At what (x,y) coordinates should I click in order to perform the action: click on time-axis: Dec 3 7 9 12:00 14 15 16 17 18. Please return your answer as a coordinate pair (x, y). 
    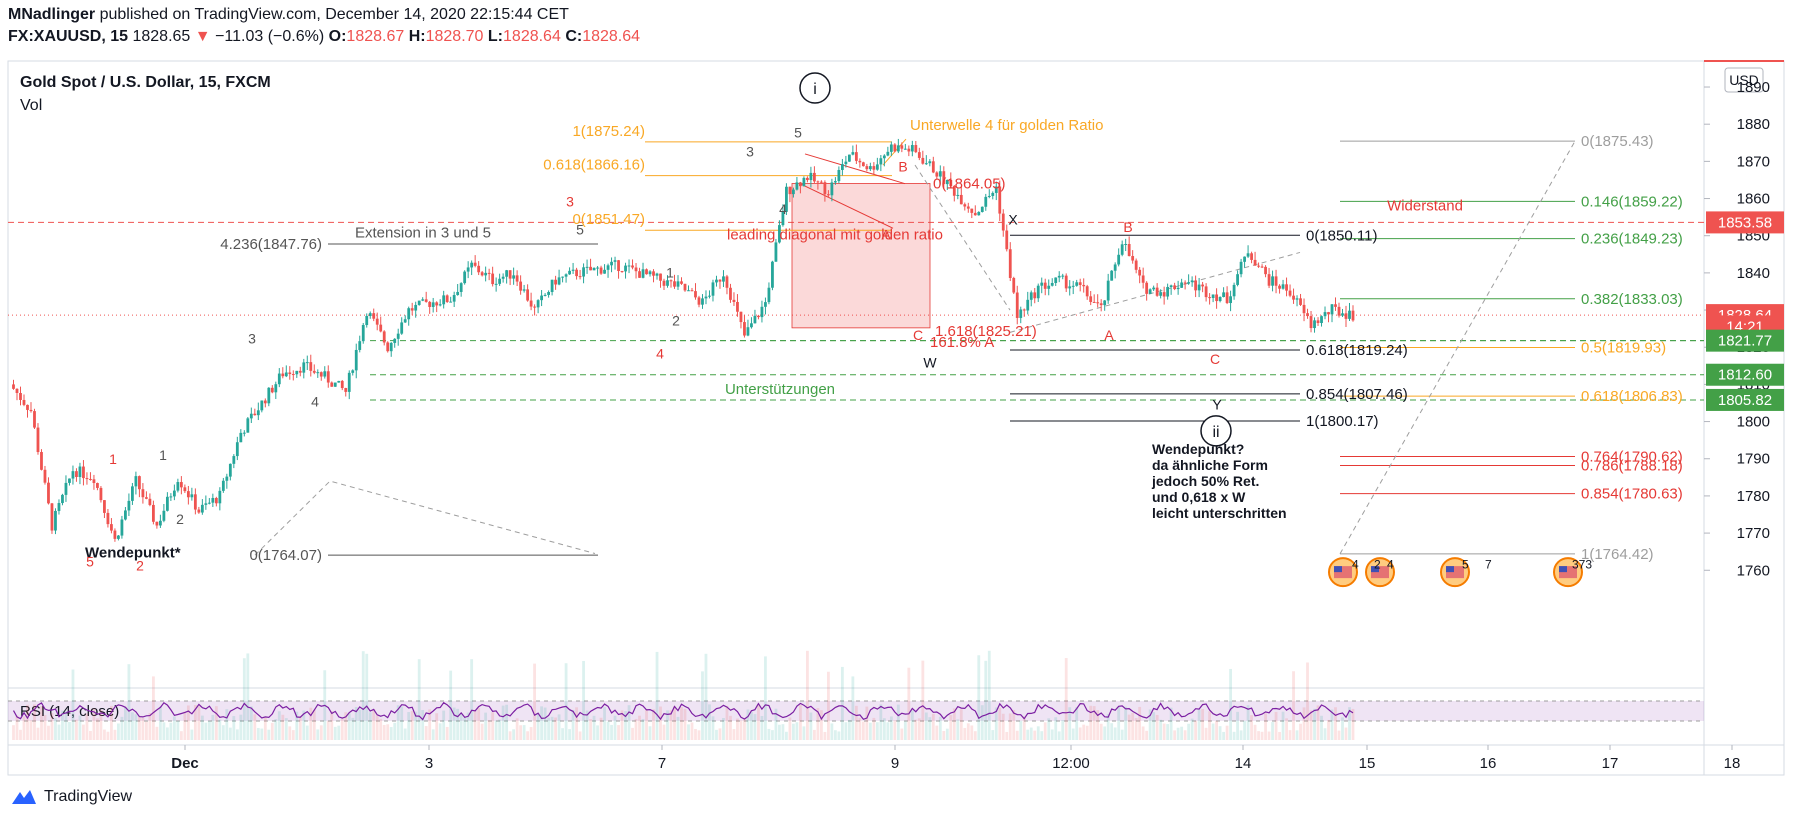
    Looking at the image, I should click on (955, 758).